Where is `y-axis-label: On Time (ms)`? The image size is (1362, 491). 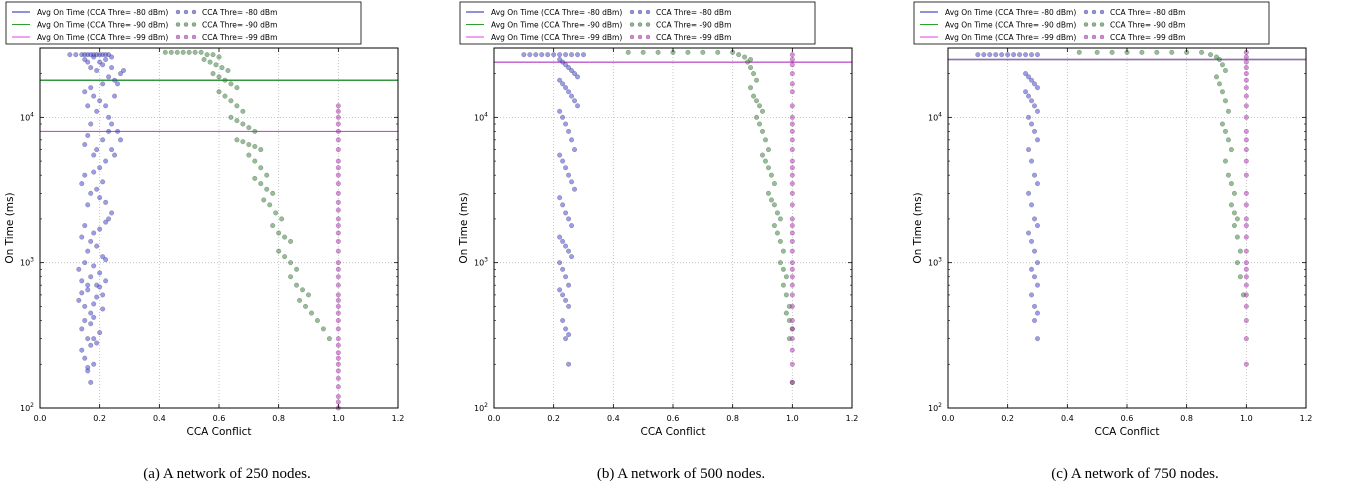 y-axis-label: On Time (ms) is located at coordinates (918, 227).